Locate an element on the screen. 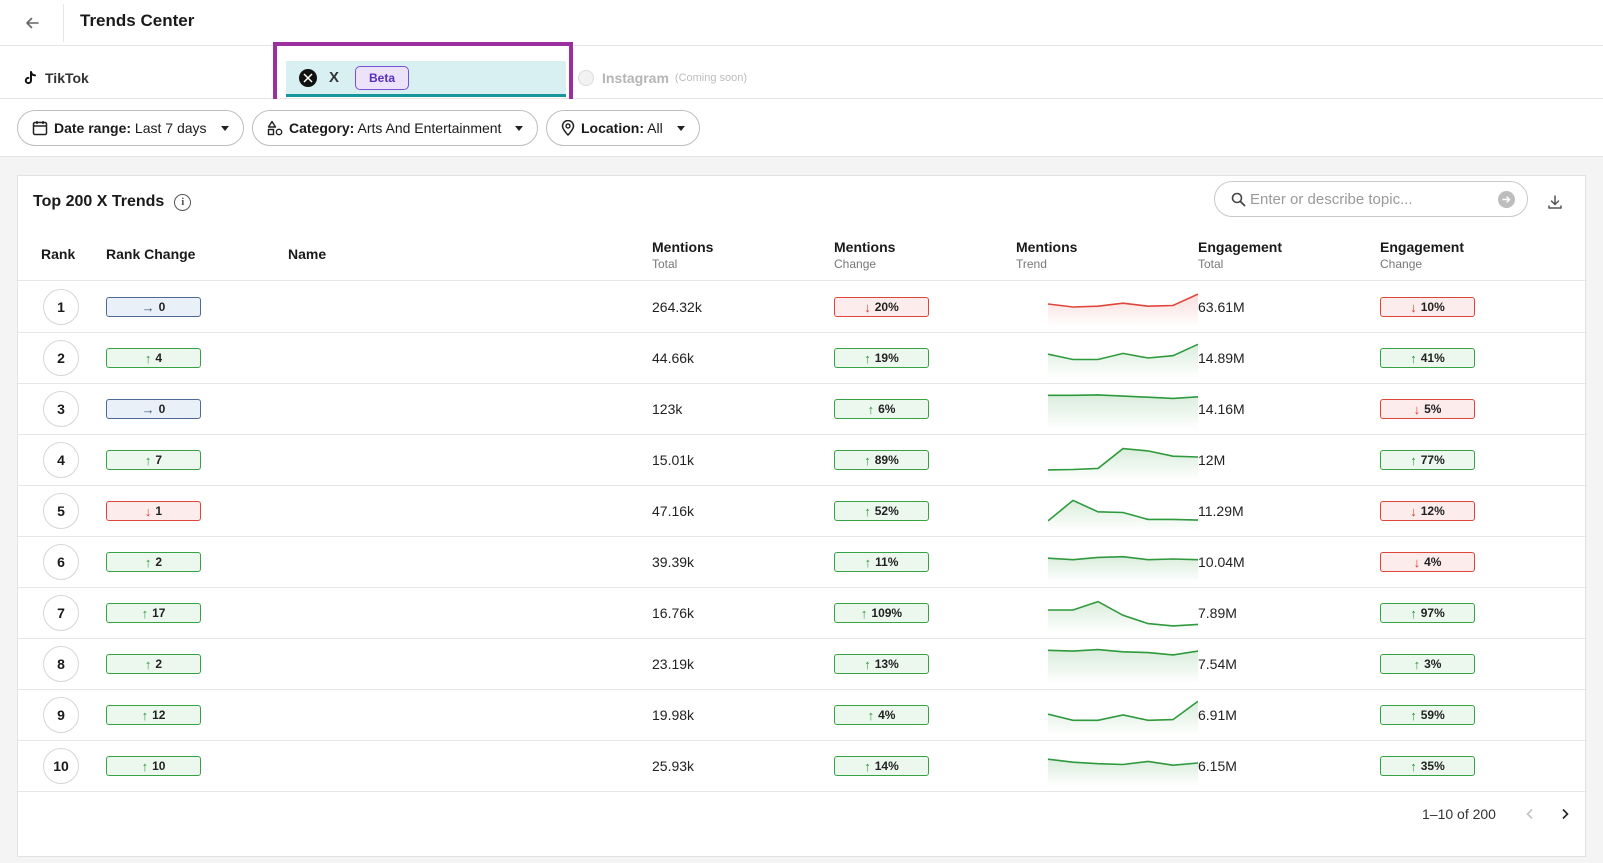 Image resolution: width=1603 pixels, height=863 pixels. back-button is located at coordinates (32, 23).